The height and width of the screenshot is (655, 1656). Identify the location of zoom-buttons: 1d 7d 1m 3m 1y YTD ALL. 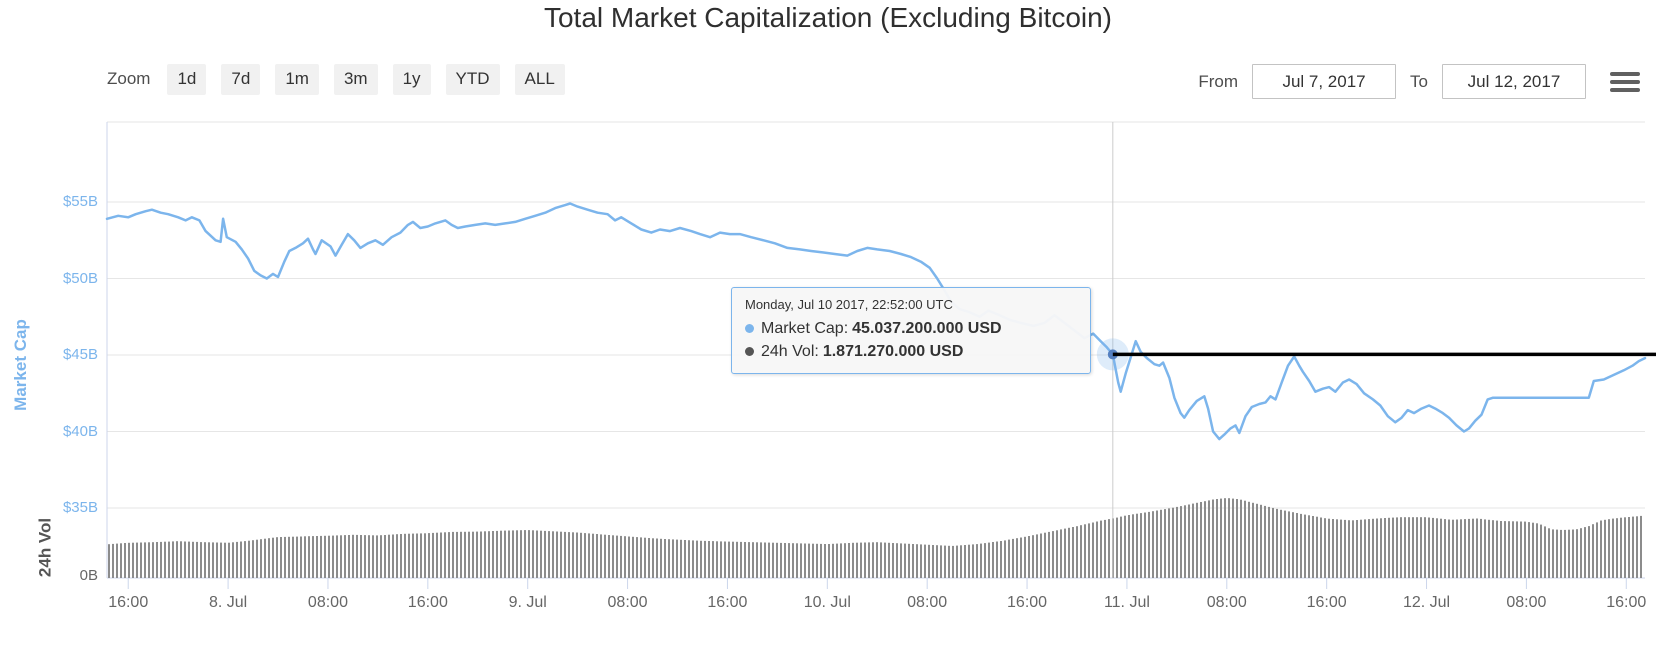
(366, 79).